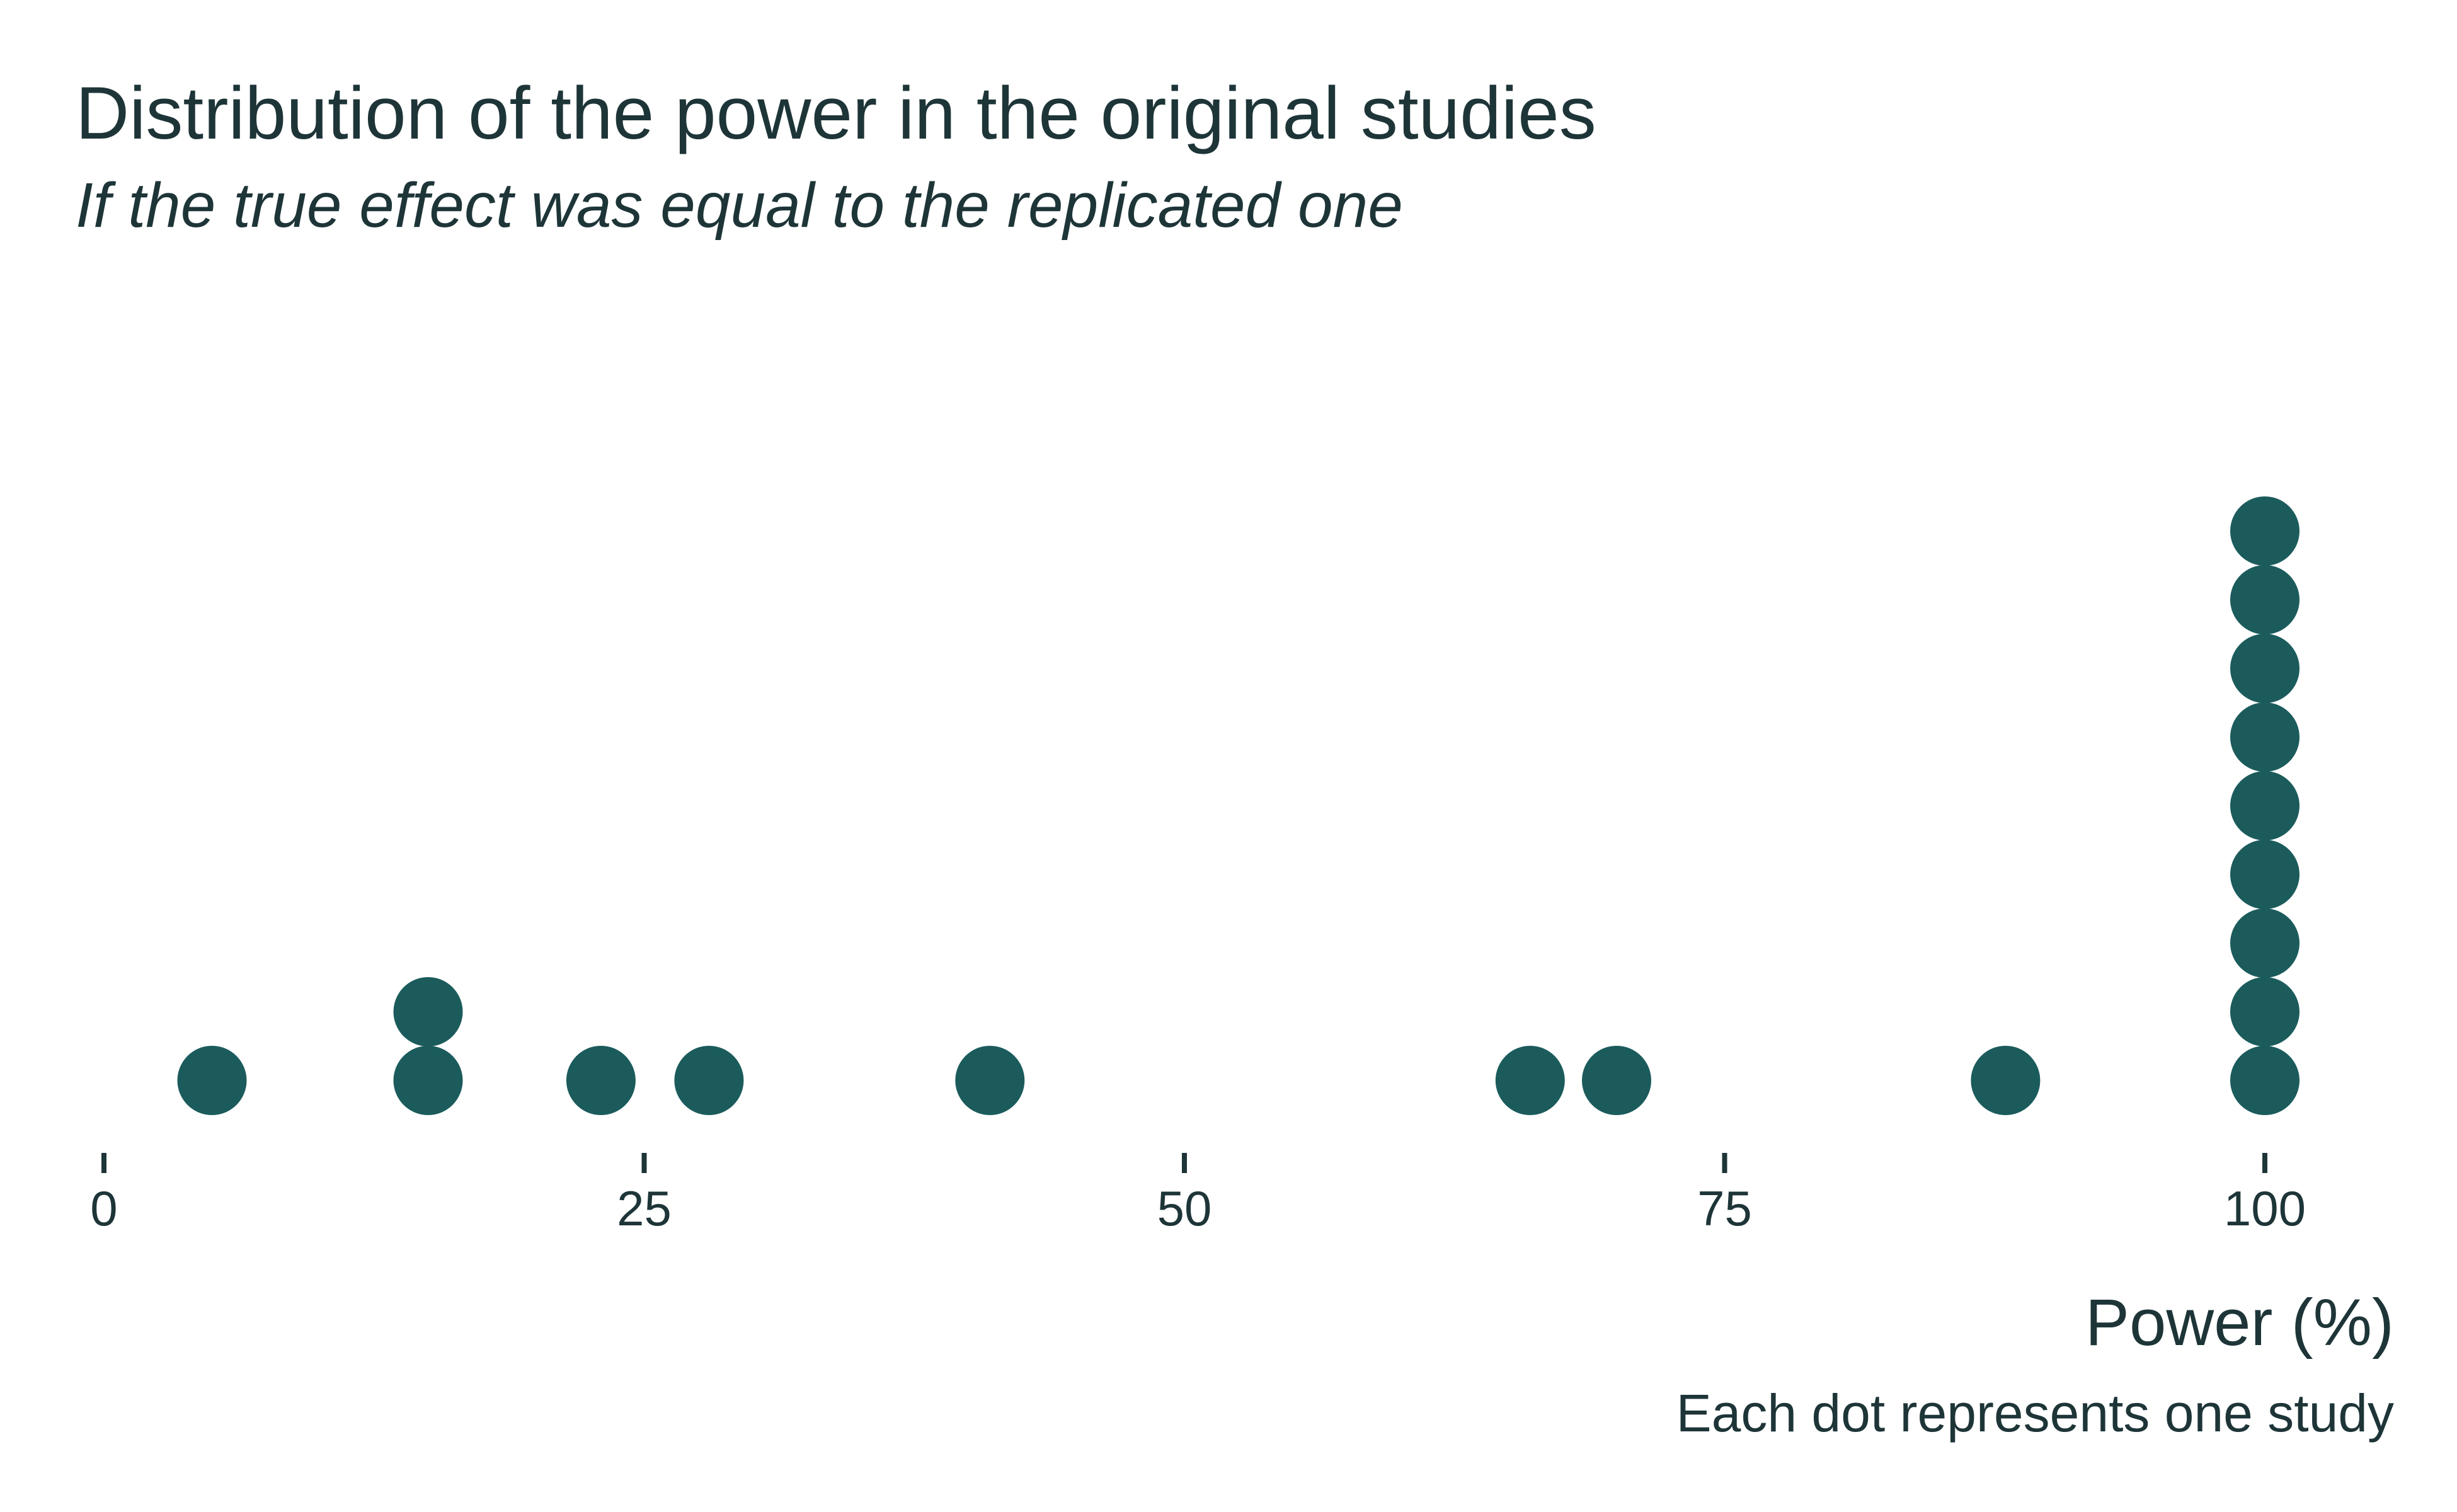  Describe the element at coordinates (2265, 1208) in the screenshot. I see `x-tick-label: 100` at that location.